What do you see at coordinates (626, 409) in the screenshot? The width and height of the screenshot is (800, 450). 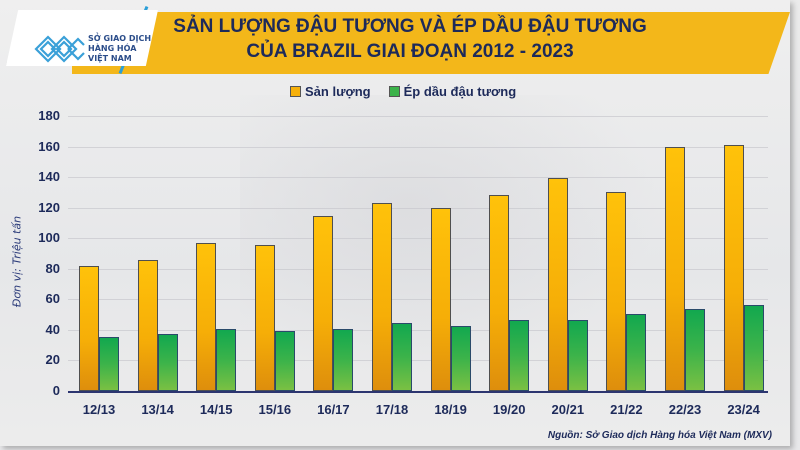 I see `x-tick-label: 21/22` at bounding box center [626, 409].